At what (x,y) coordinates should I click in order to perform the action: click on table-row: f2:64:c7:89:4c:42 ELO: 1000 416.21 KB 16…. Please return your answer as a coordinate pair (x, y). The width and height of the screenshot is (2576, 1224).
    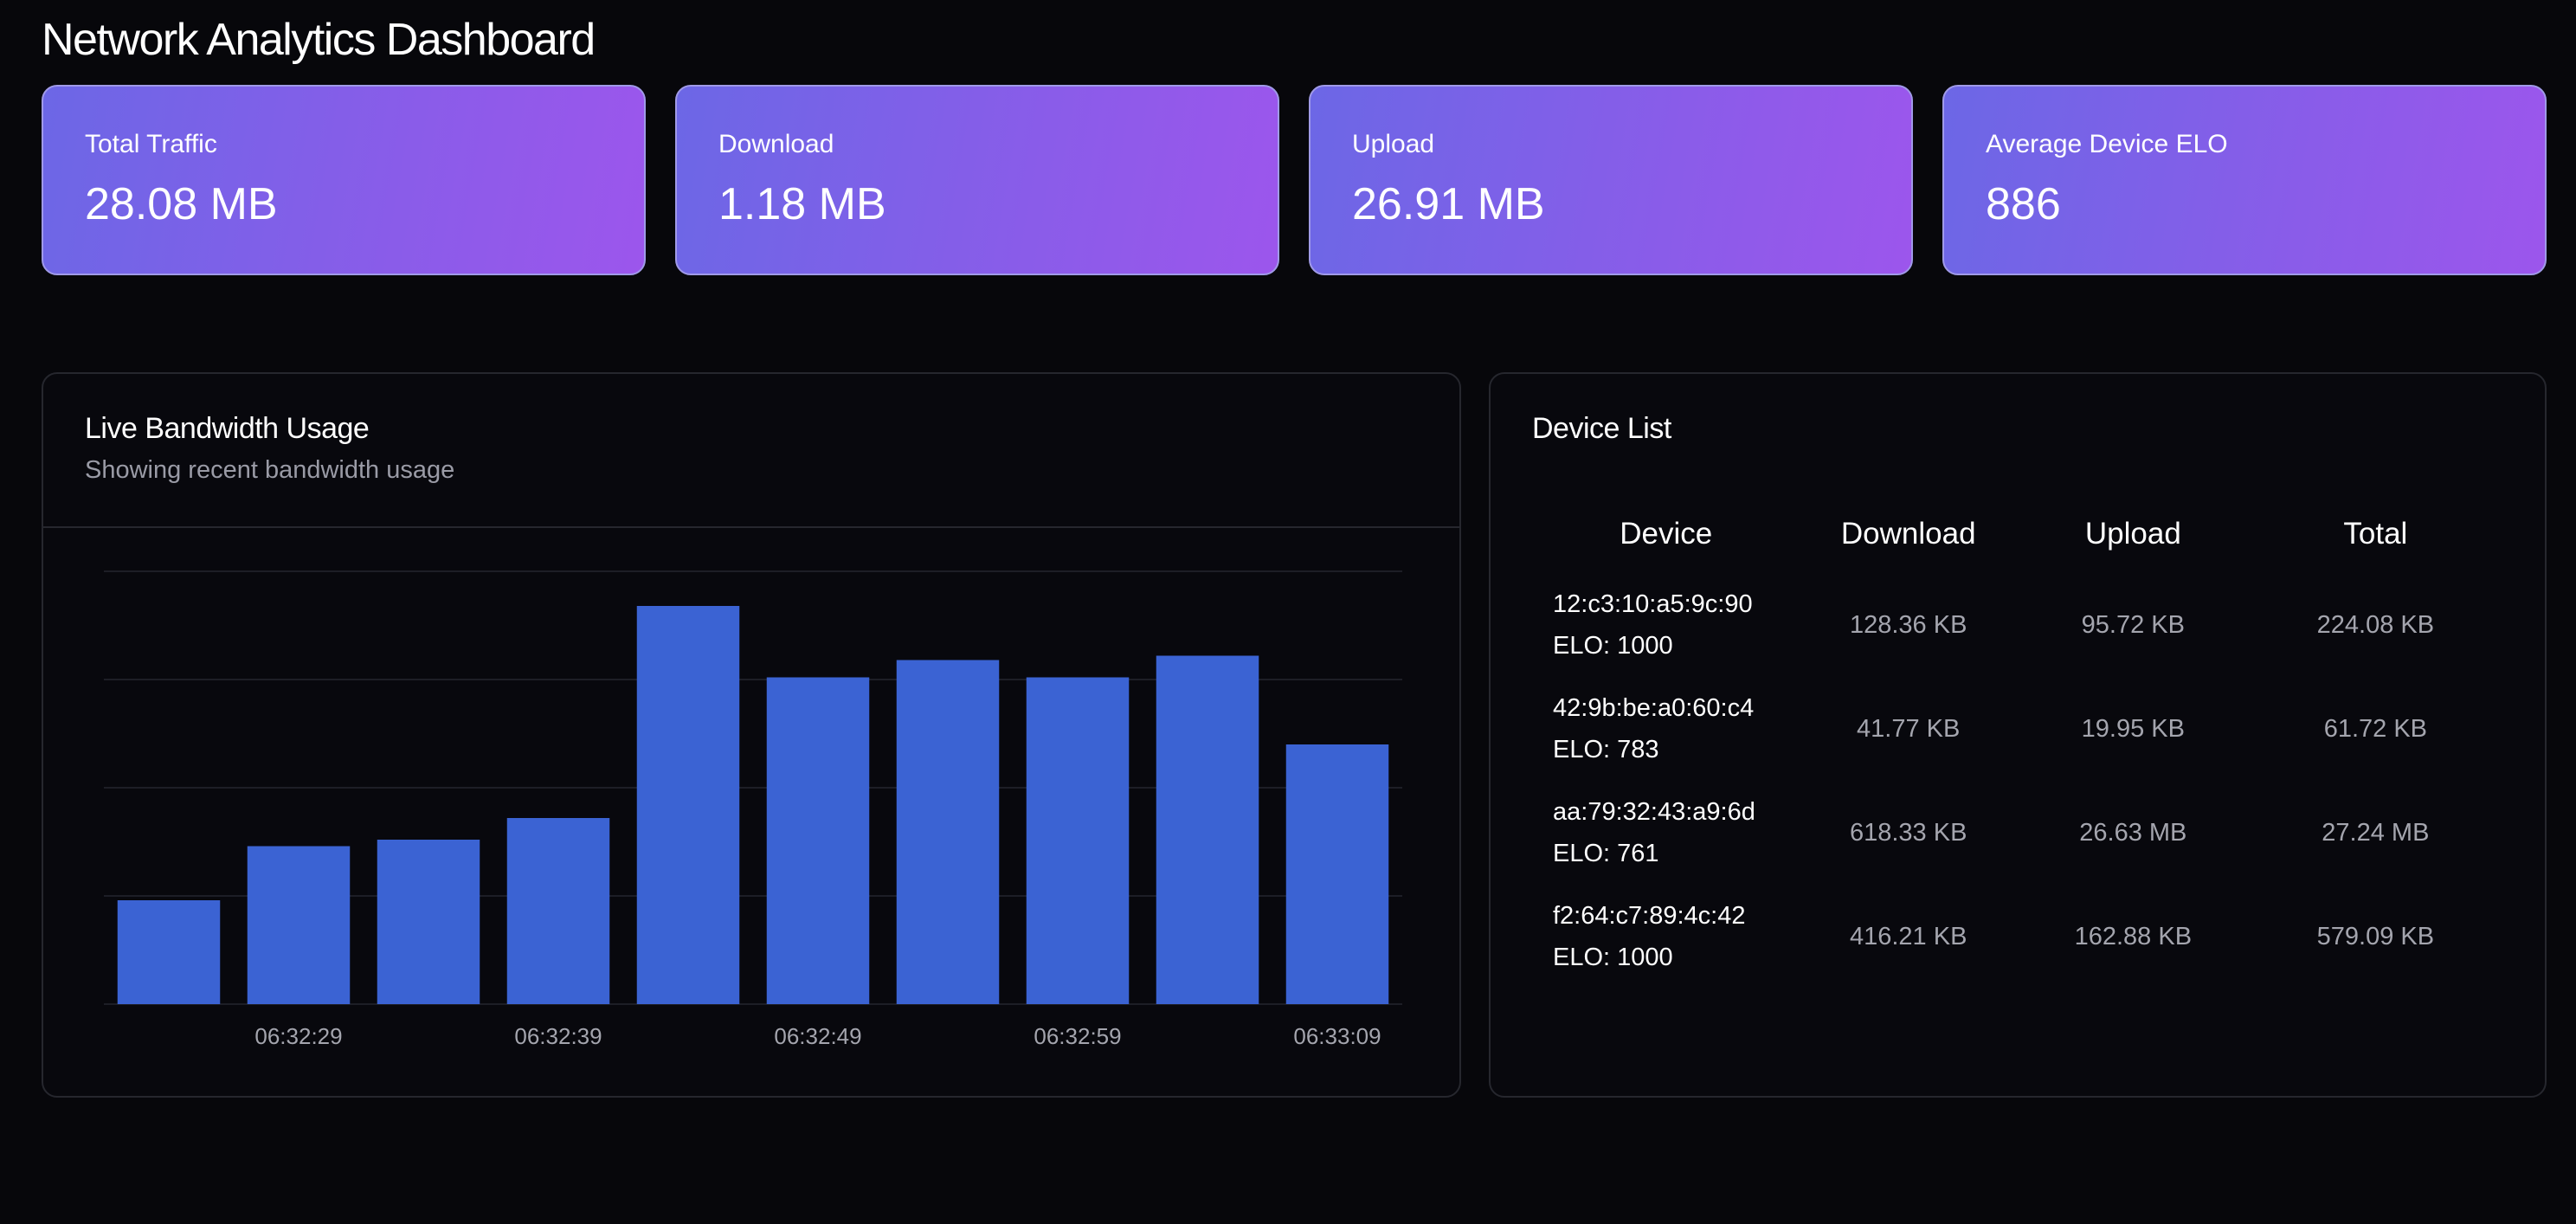
    Looking at the image, I should click on (2018, 937).